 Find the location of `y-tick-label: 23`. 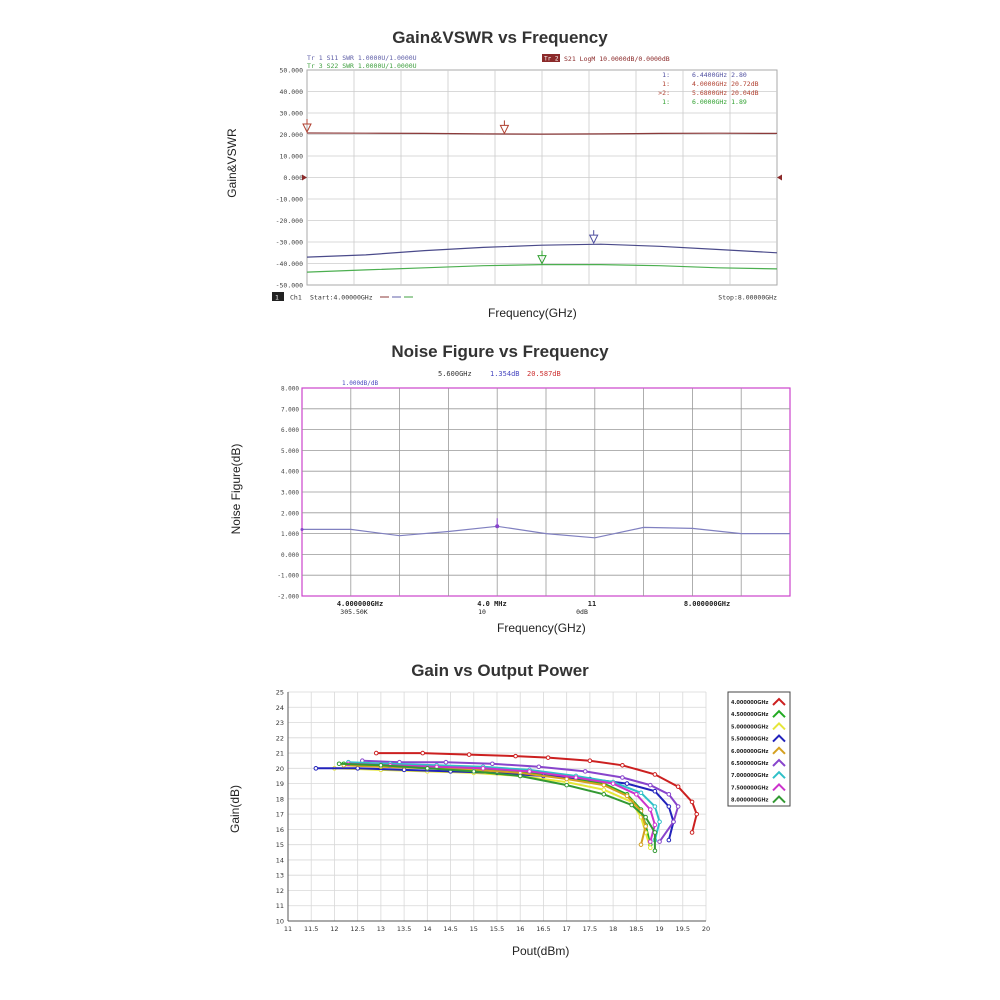

y-tick-label: 23 is located at coordinates (280, 723).